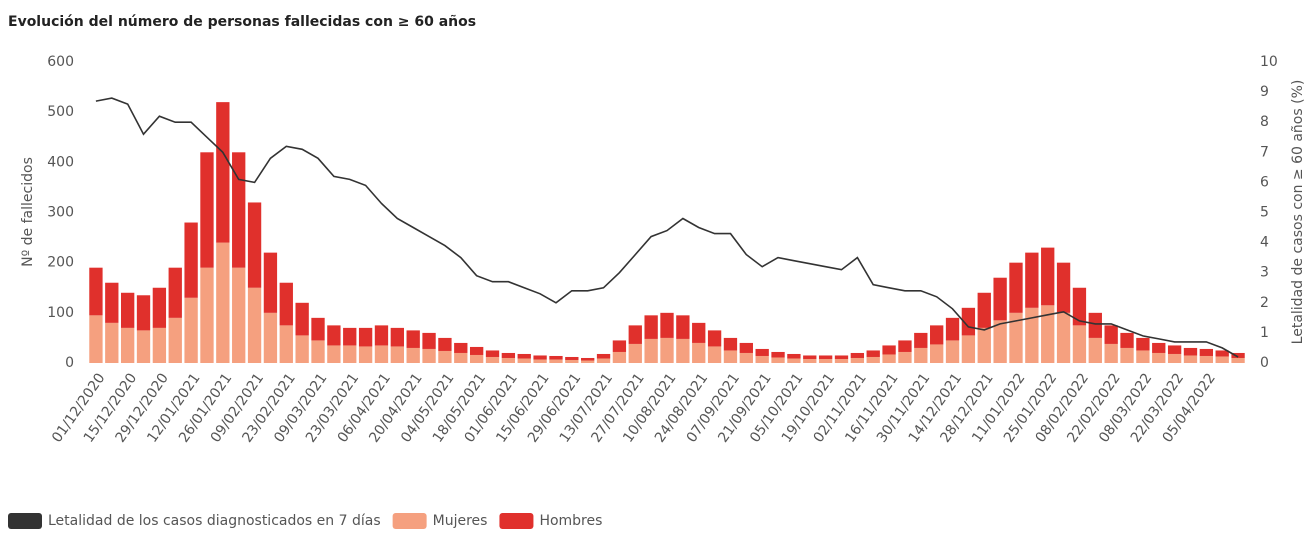  Describe the element at coordinates (460, 521) in the screenshot. I see `legend-label: Mujeres` at that location.